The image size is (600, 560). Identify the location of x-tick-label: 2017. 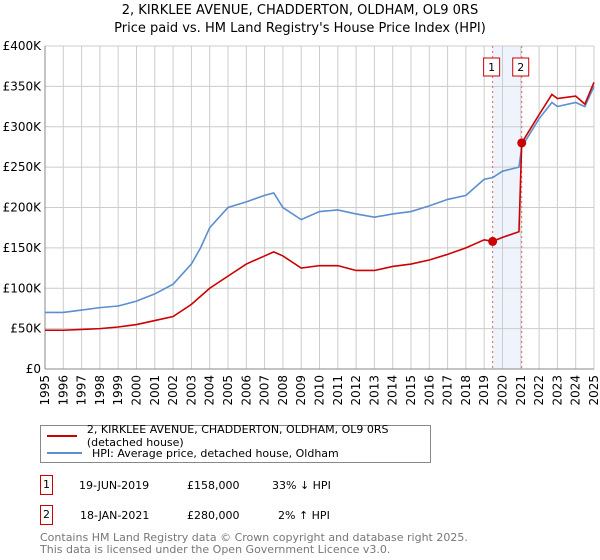
(448, 390).